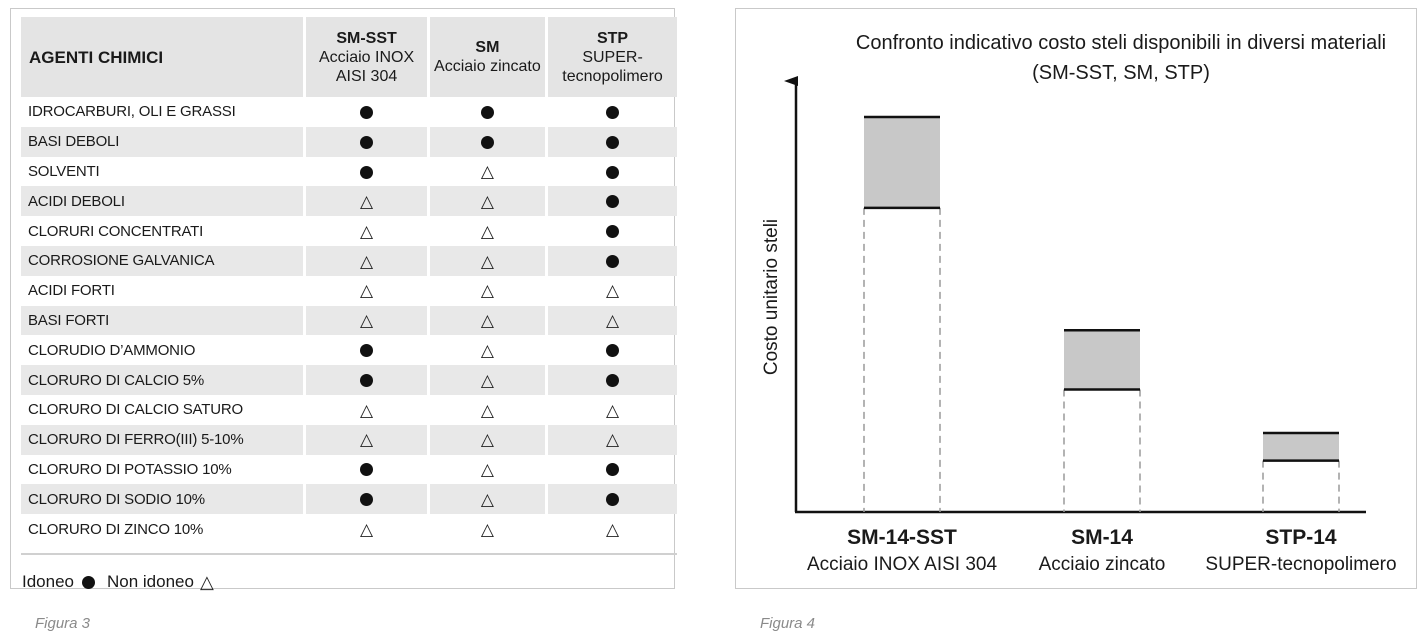  Describe the element at coordinates (63, 623) in the screenshot. I see `figure3-caption: Figura 3` at that location.